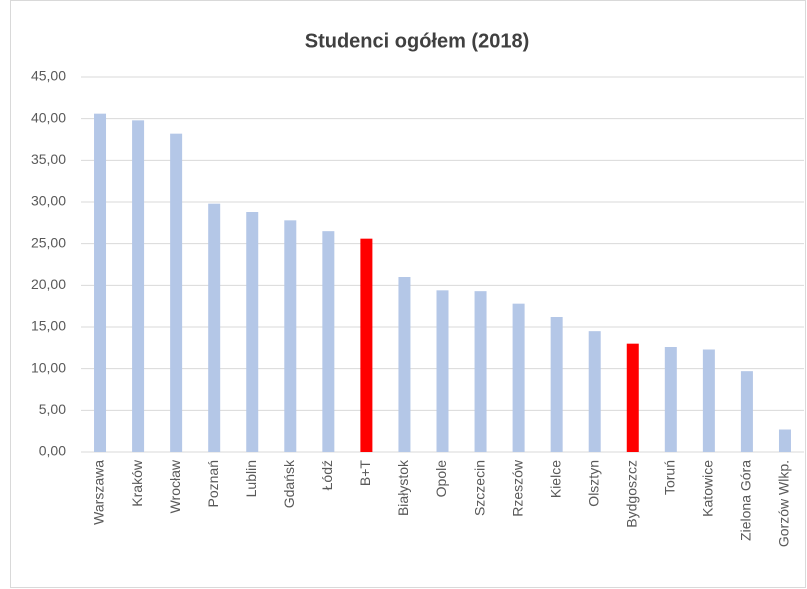 Image resolution: width=807 pixels, height=589 pixels. Describe the element at coordinates (593, 483) in the screenshot. I see `x-tick-label: Olsztyn` at that location.